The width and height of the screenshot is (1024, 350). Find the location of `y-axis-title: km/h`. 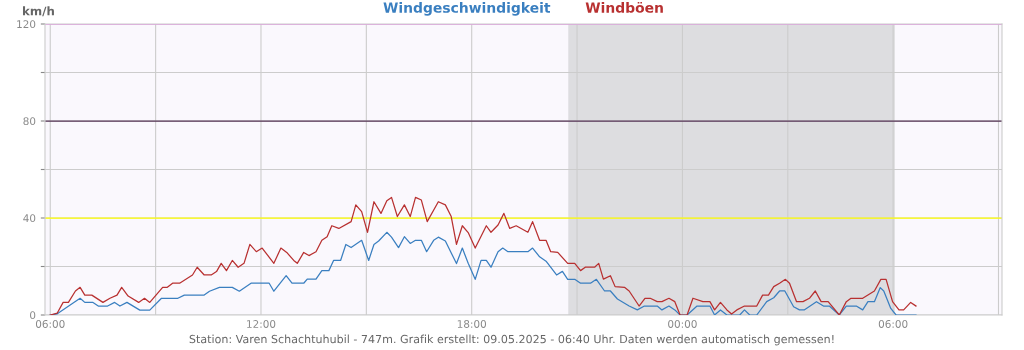

y-axis-title: km/h is located at coordinates (38, 11).